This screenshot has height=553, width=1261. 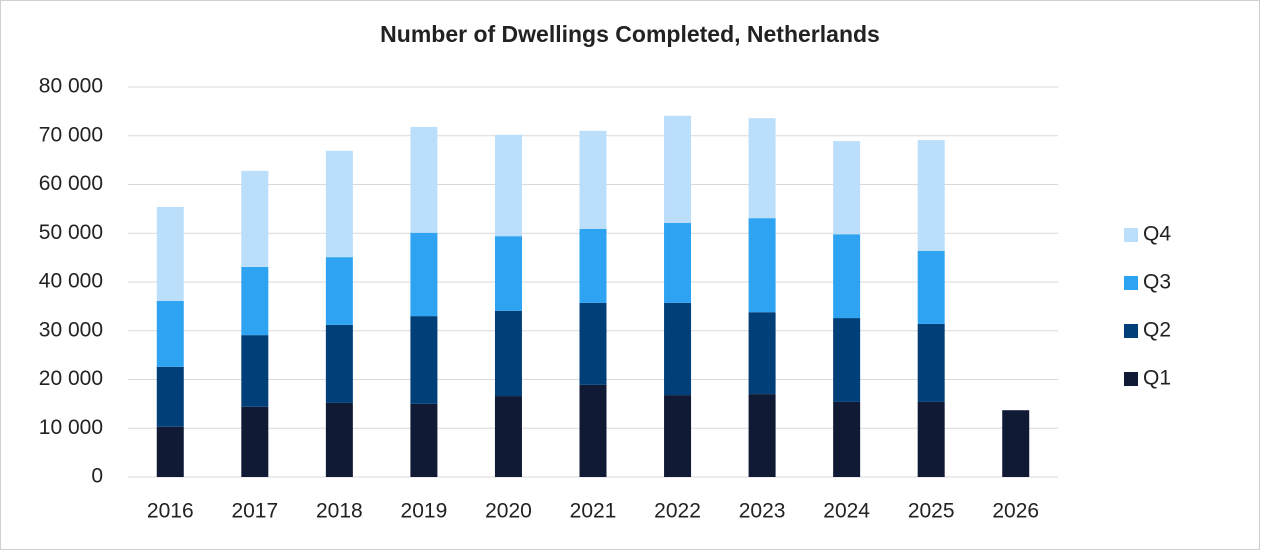 What do you see at coordinates (71, 427) in the screenshot?
I see `y-tick-label: 10 000` at bounding box center [71, 427].